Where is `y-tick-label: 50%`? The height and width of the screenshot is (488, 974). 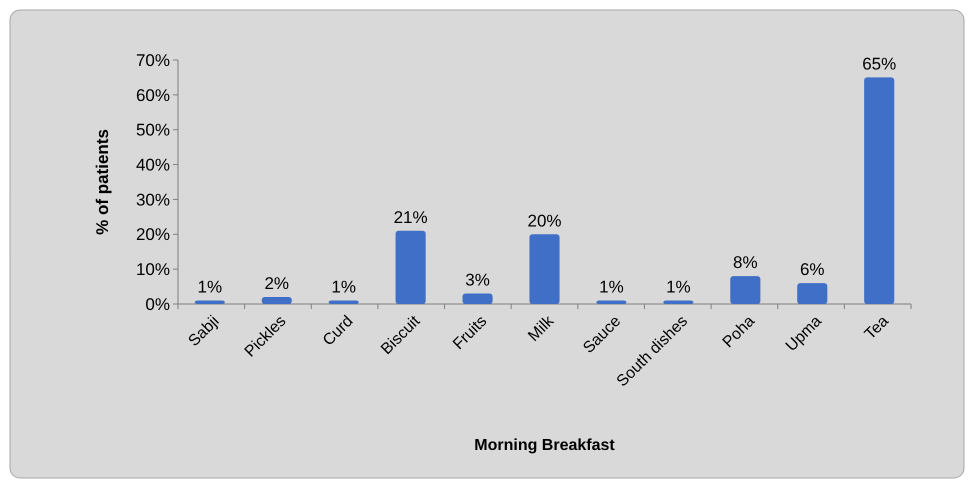
y-tick-label: 50% is located at coordinates (153, 130).